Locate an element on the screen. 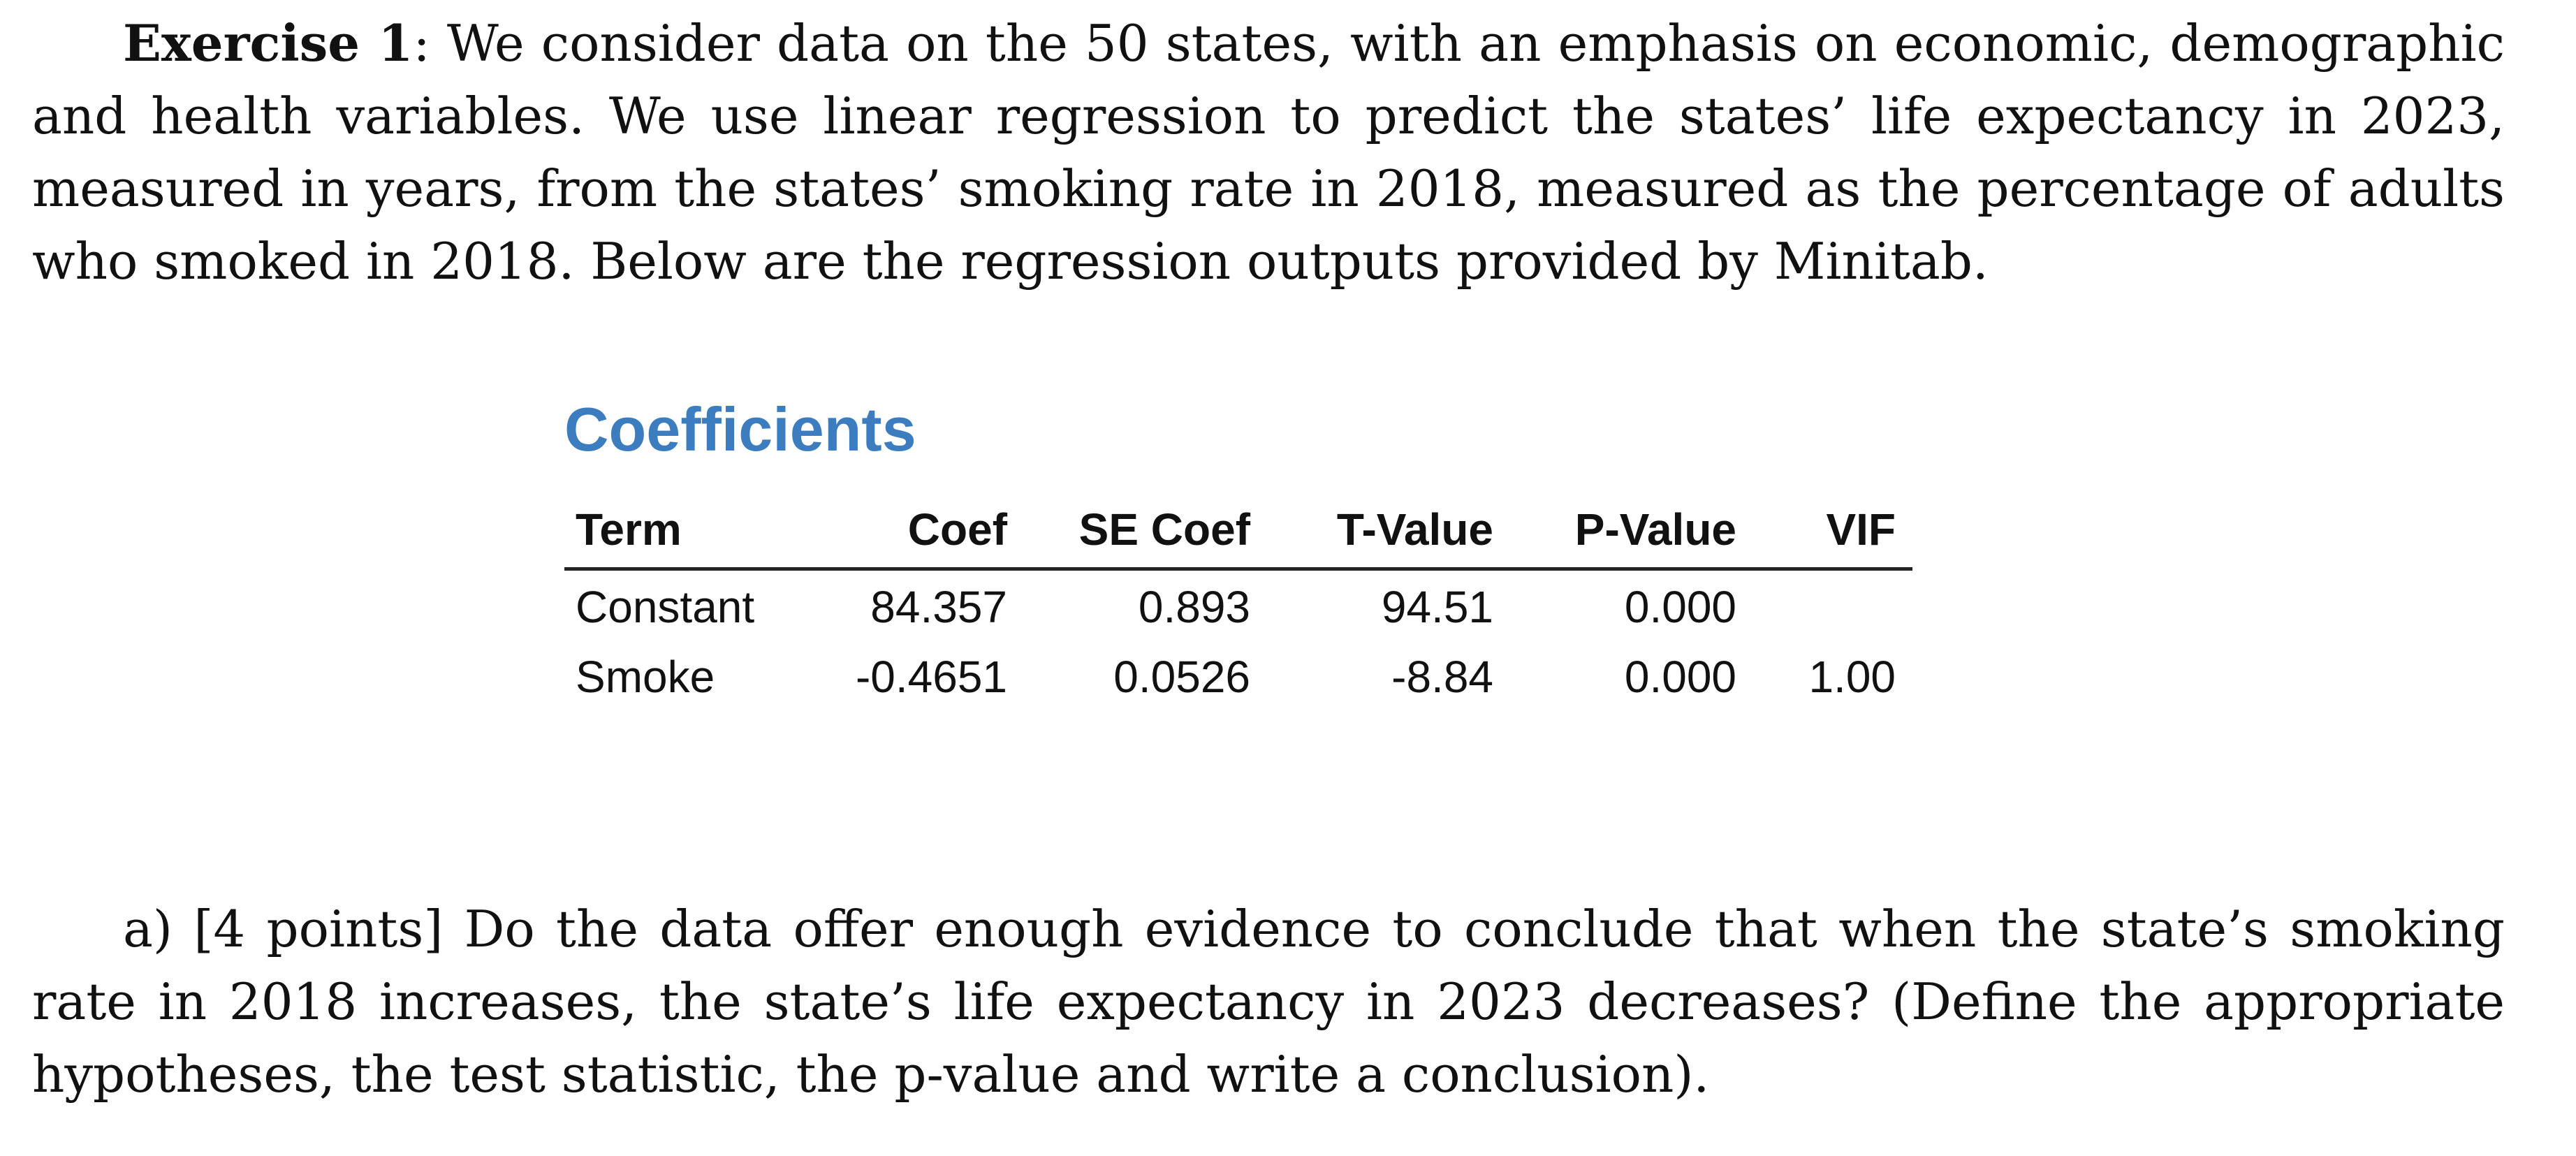 This screenshot has width=2576, height=1156. cell-vif is located at coordinates (1832, 605).